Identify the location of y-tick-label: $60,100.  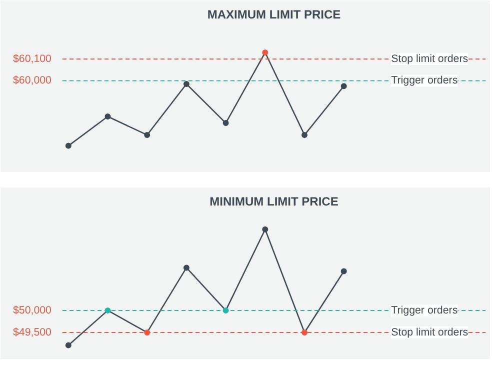
(32, 59).